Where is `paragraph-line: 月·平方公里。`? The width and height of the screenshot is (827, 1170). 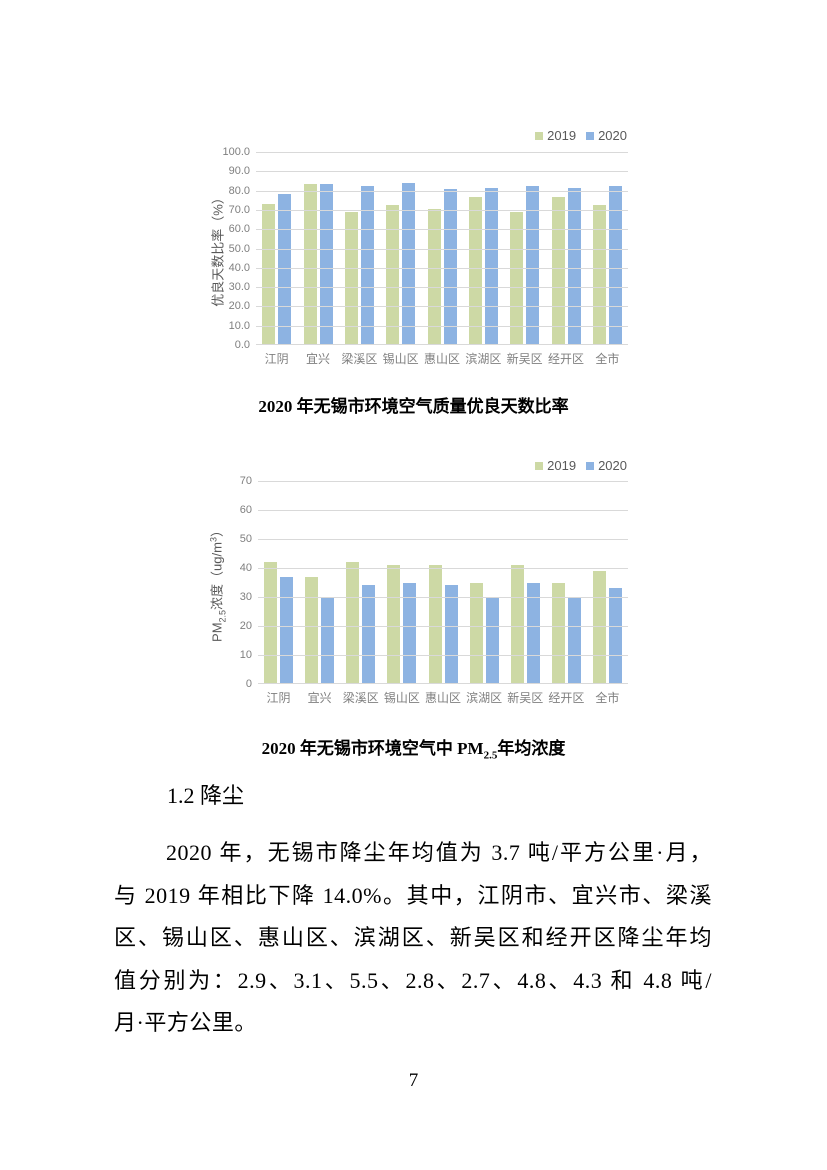
paragraph-line: 月·平方公里。 is located at coordinates (185, 1022).